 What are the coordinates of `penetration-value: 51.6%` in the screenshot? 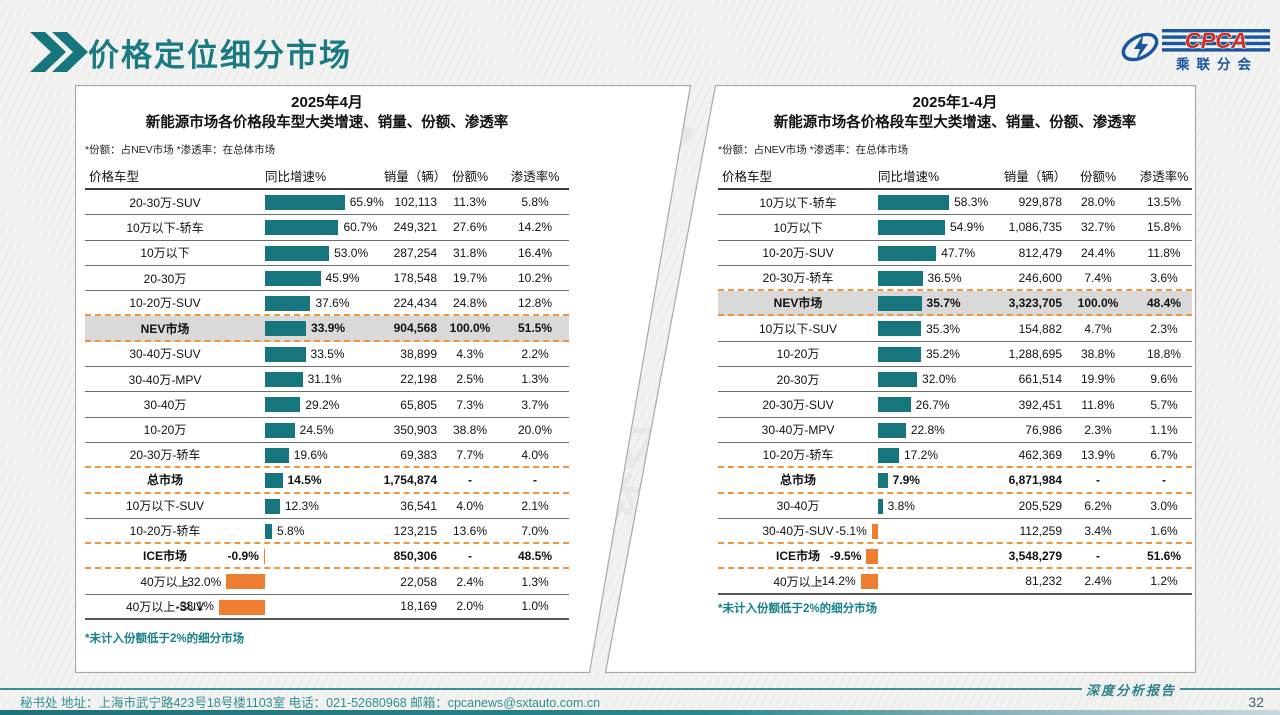 It's located at (1164, 555).